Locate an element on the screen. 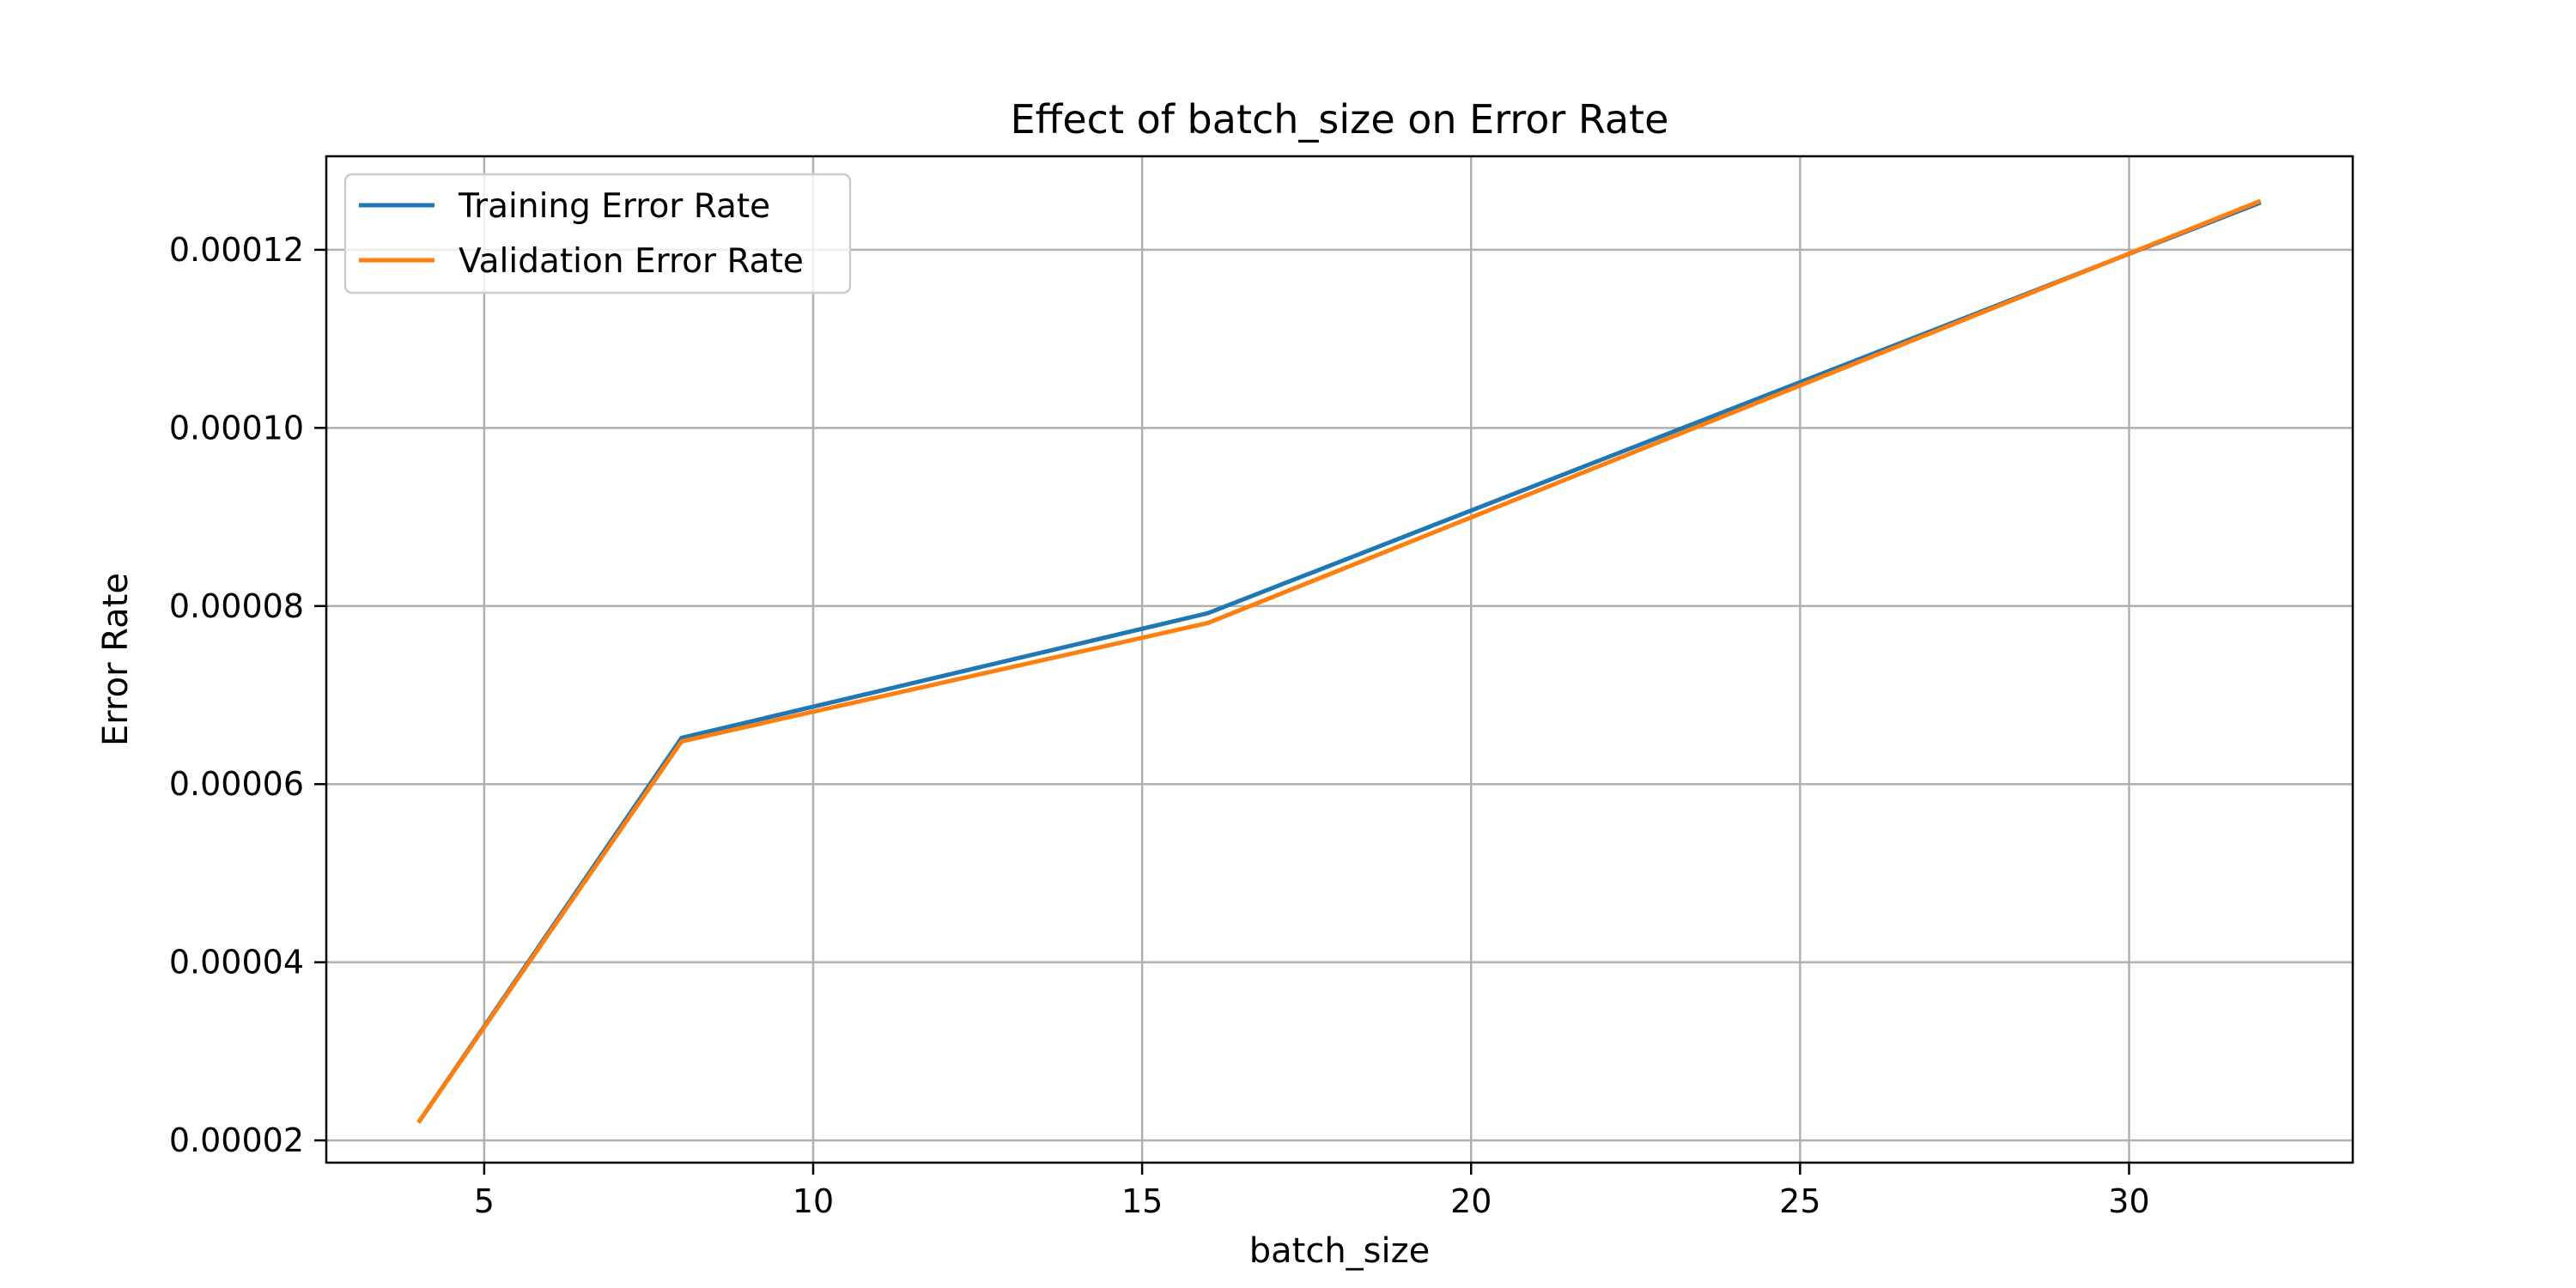 The width and height of the screenshot is (2576, 1288). x-tick-label: 30 is located at coordinates (2128, 1201).